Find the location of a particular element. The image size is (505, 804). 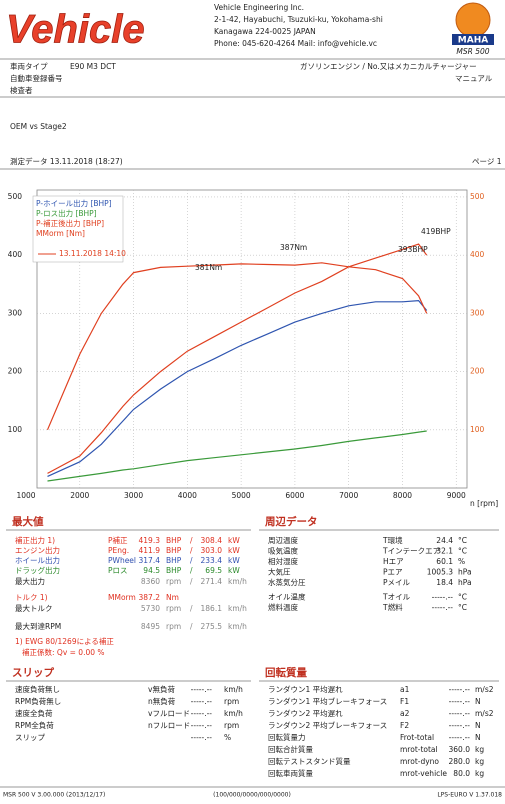

row-label: 回転合計質量 is located at coordinates (290, 749).